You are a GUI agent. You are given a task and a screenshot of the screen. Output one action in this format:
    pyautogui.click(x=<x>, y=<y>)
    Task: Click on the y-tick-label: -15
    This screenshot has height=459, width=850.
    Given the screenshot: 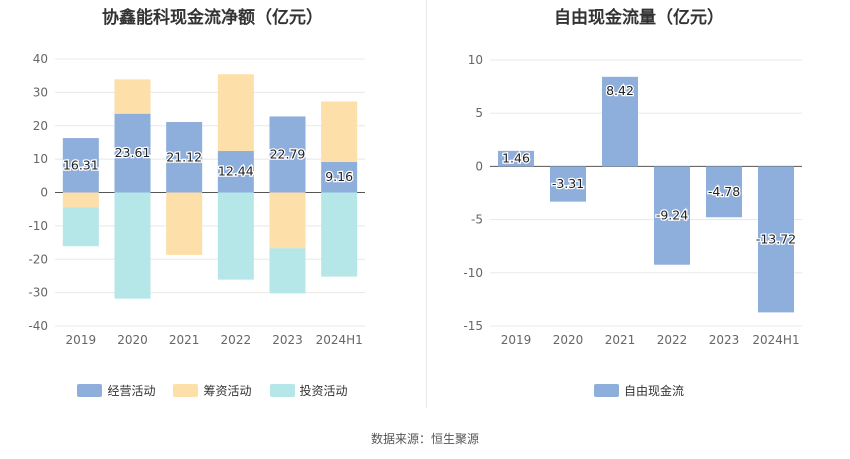 What is the action you would take?
    pyautogui.click(x=473, y=326)
    